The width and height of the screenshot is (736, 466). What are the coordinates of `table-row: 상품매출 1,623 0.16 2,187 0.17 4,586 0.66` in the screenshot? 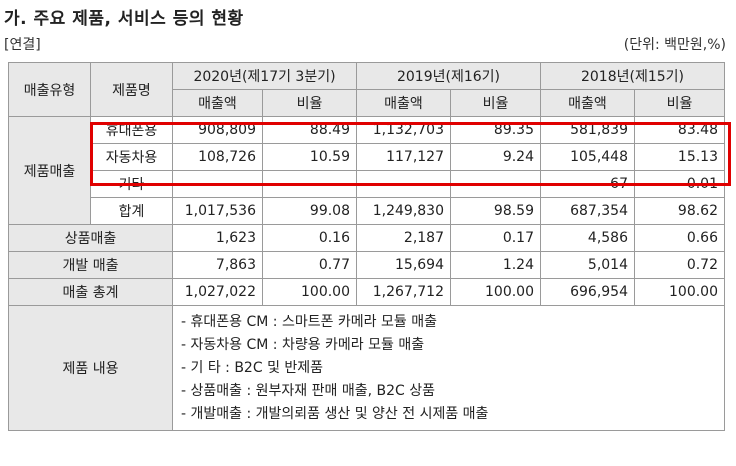 It's located at (366, 238).